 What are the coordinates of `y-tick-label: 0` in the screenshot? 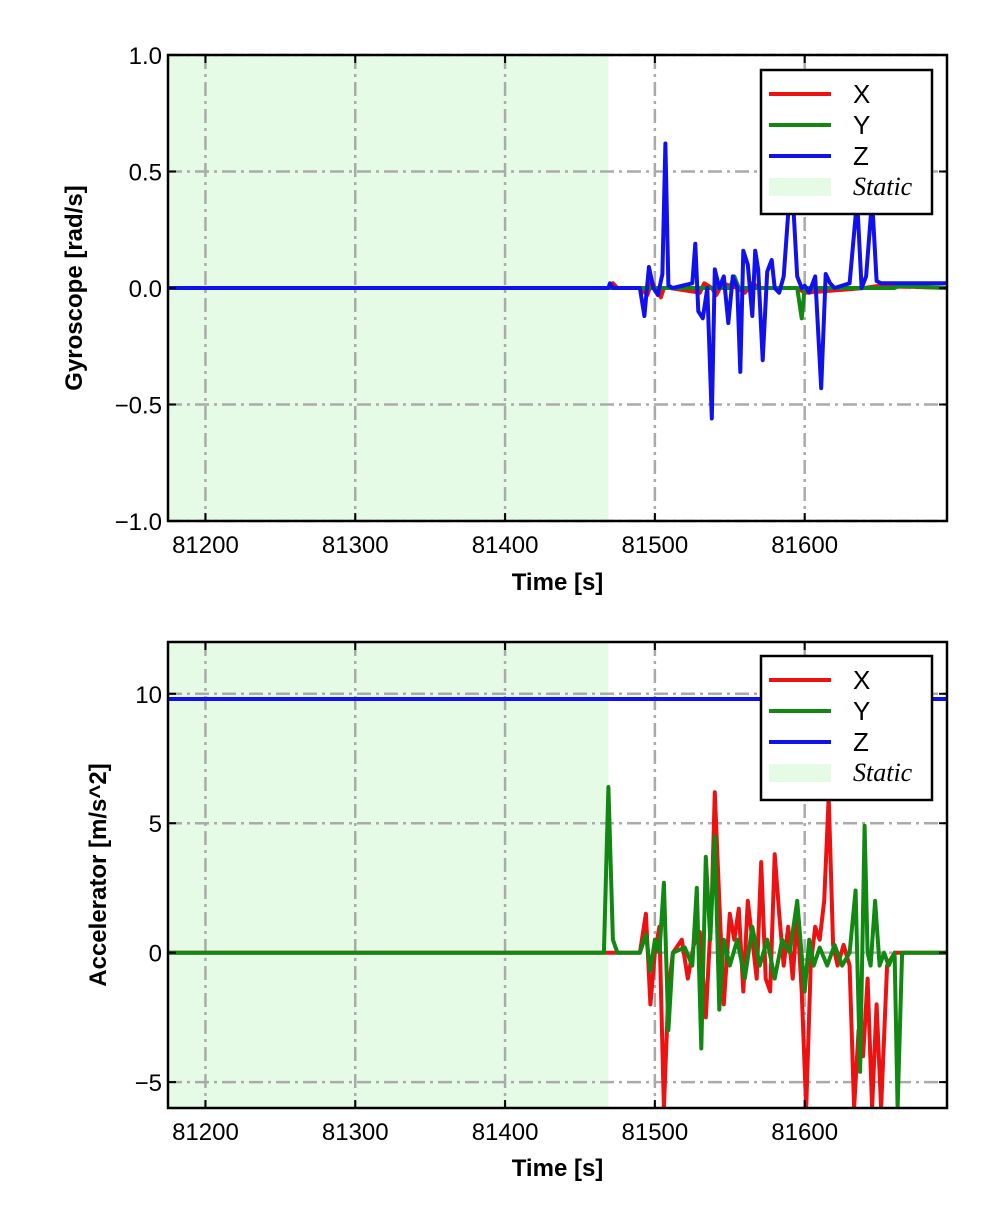 It's located at (155, 954).